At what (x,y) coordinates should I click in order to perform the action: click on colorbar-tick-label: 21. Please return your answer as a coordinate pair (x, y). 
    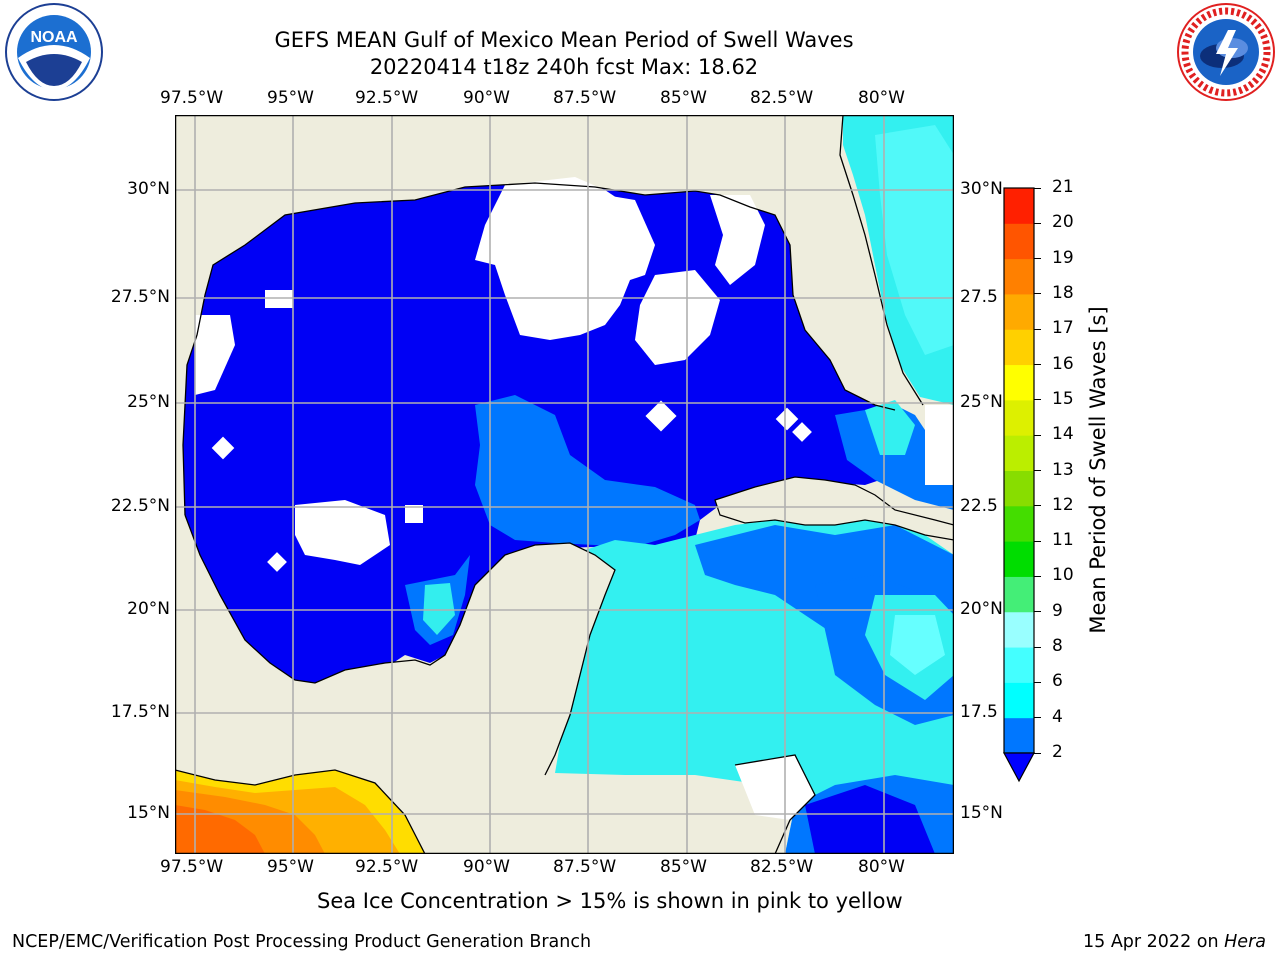
    Looking at the image, I should click on (1063, 187).